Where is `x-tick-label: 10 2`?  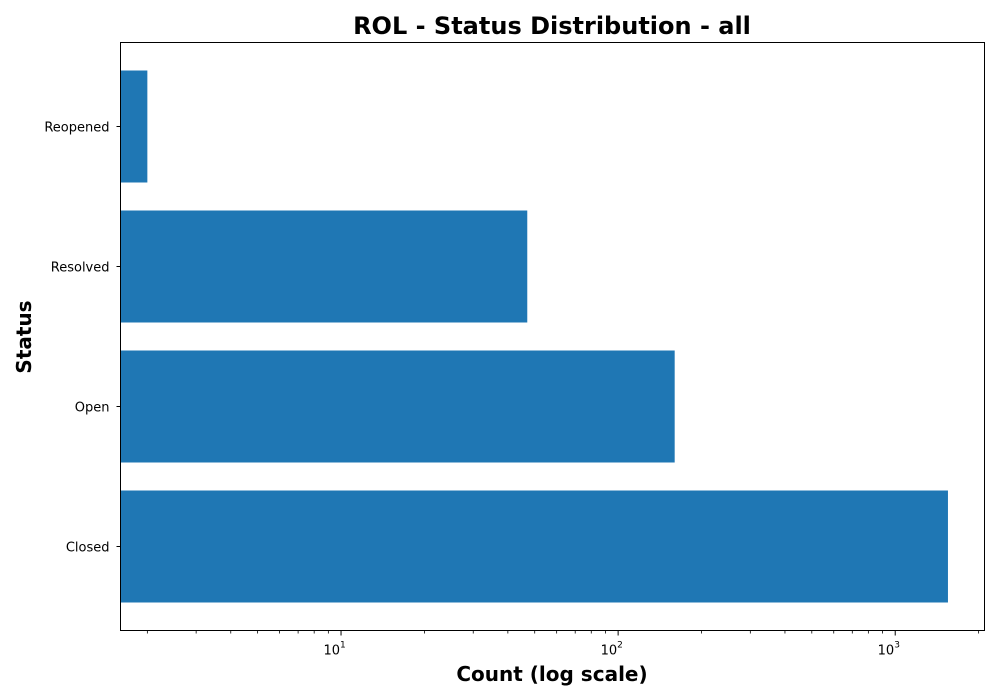 x-tick-label: 10 2 is located at coordinates (612, 650).